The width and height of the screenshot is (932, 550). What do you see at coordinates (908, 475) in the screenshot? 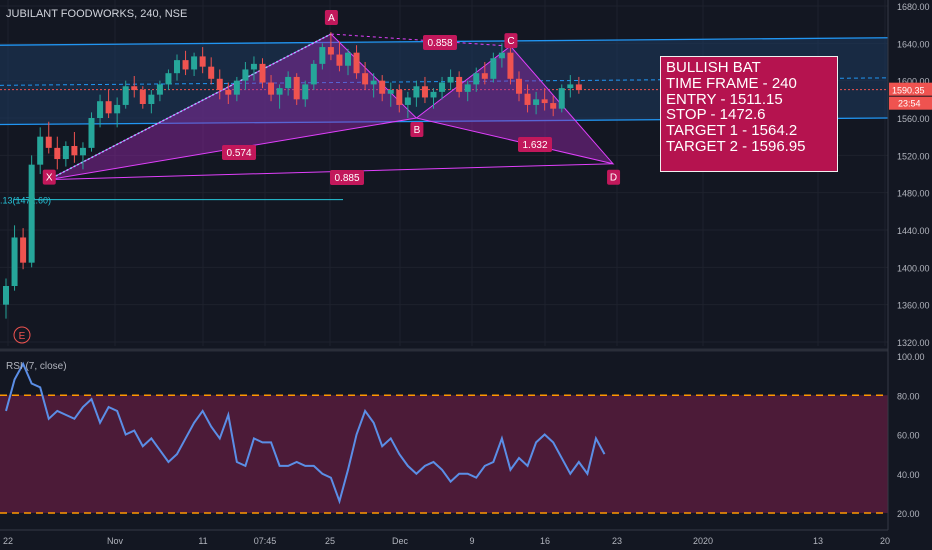
I see `rsi-tick-label: 40.00` at bounding box center [908, 475].